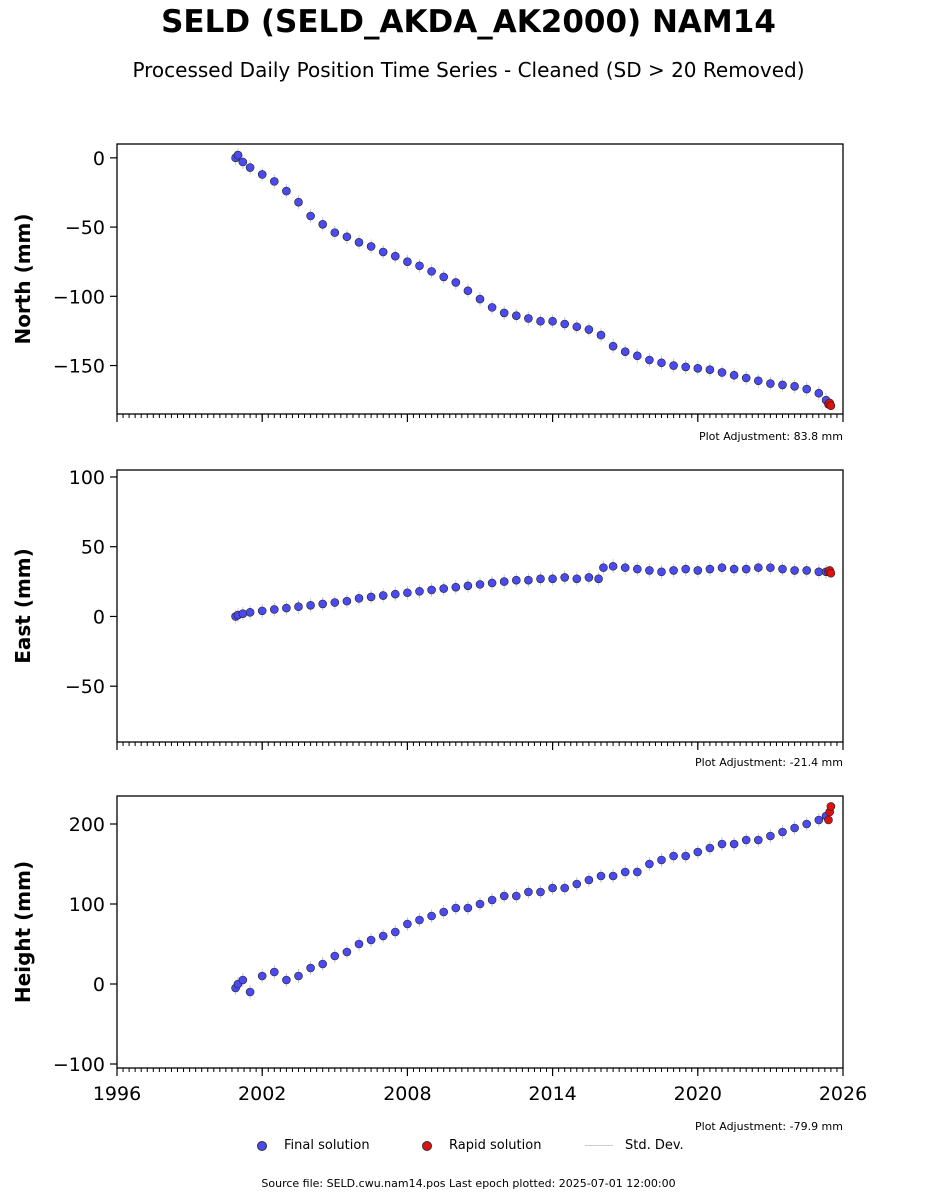 Image resolution: width=937 pixels, height=1200 pixels. I want to click on panel-2-y-tick-label: 0, so click(99, 617).